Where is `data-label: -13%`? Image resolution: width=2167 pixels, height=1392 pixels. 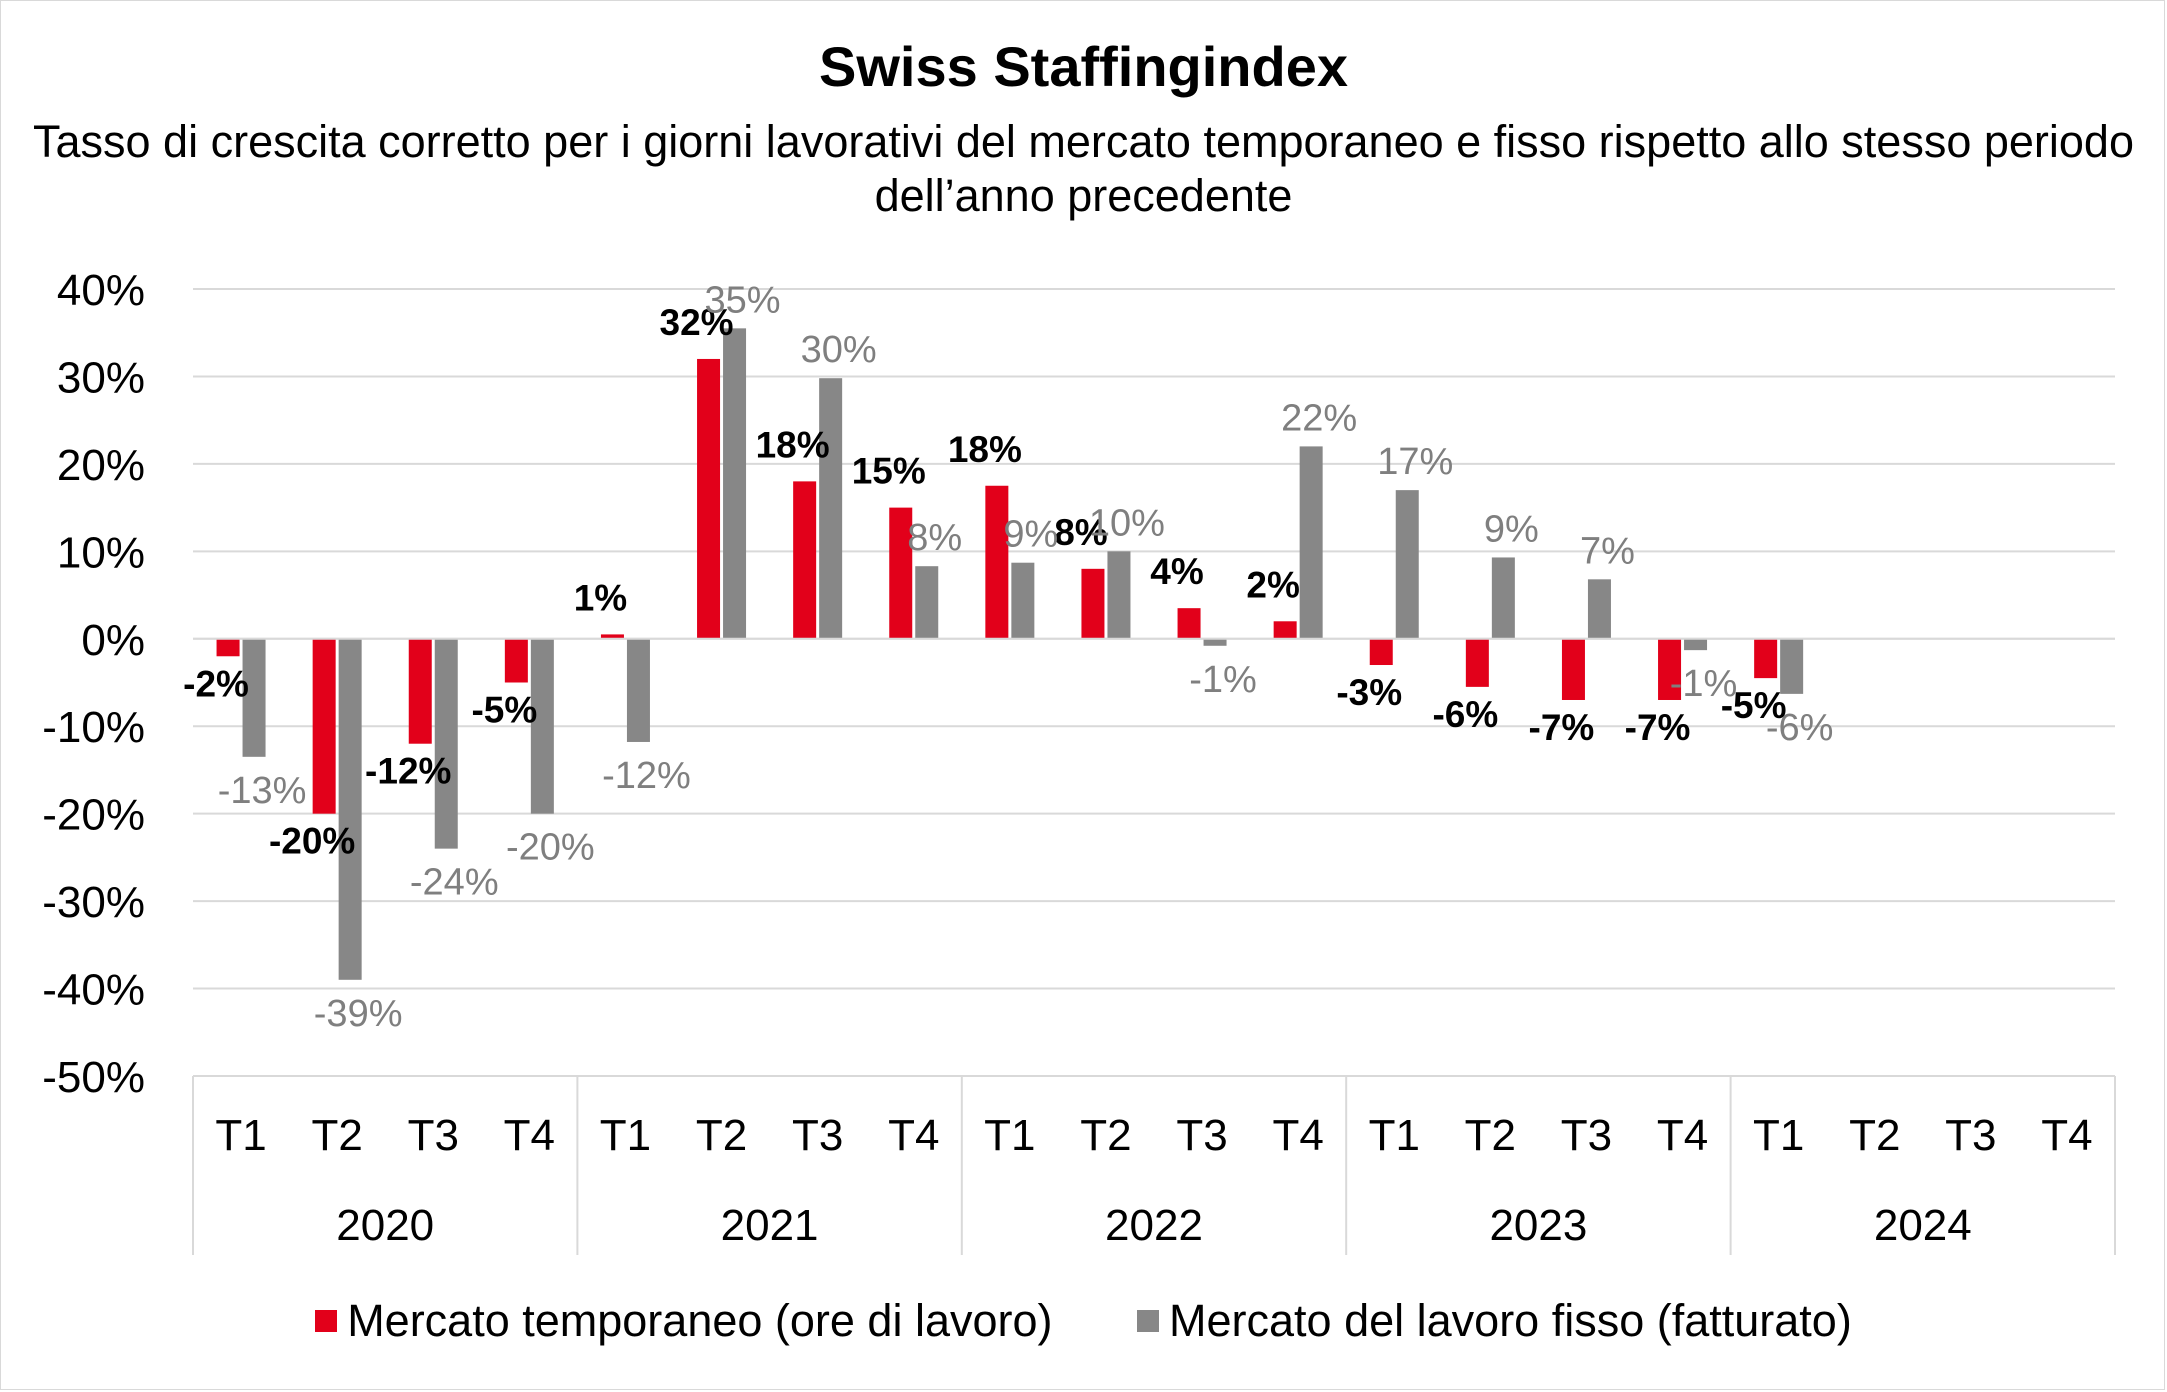
data-label: -13% is located at coordinates (262, 791).